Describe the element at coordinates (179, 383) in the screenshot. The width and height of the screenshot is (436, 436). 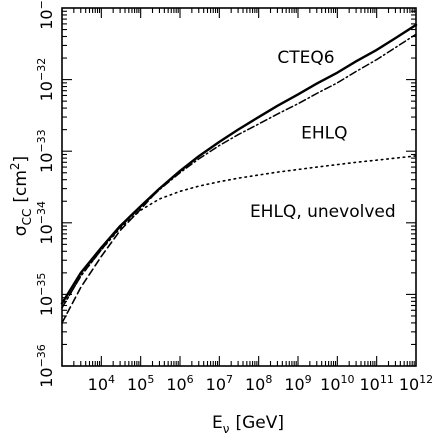
I see `x-tick-label: 10⁶` at that location.